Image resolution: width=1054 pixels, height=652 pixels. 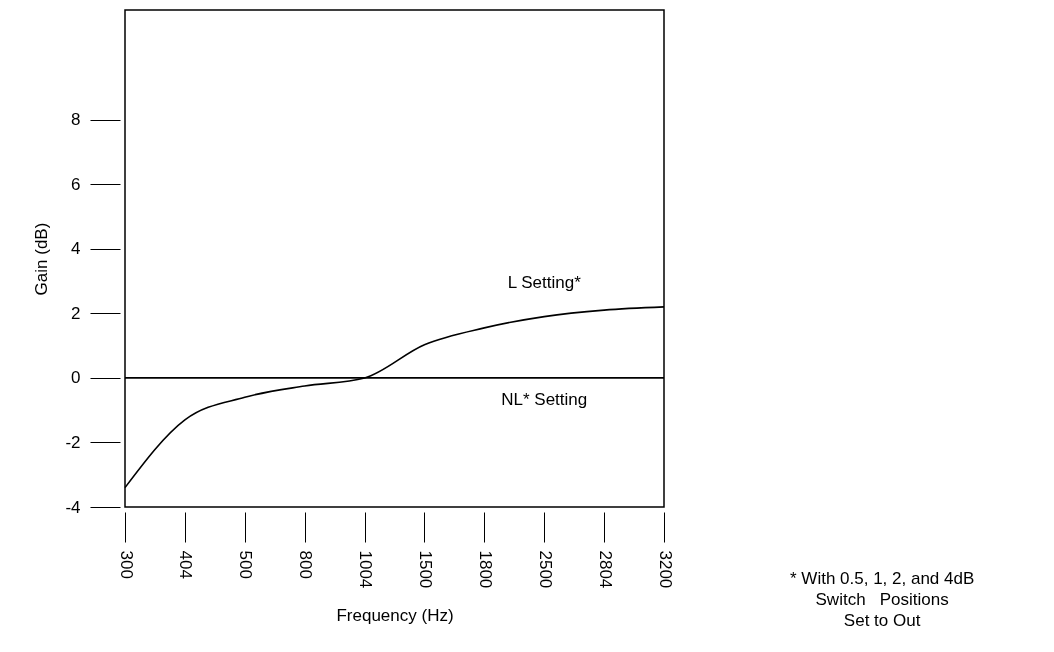 I want to click on x-tick-label: 404, so click(x=186, y=564).